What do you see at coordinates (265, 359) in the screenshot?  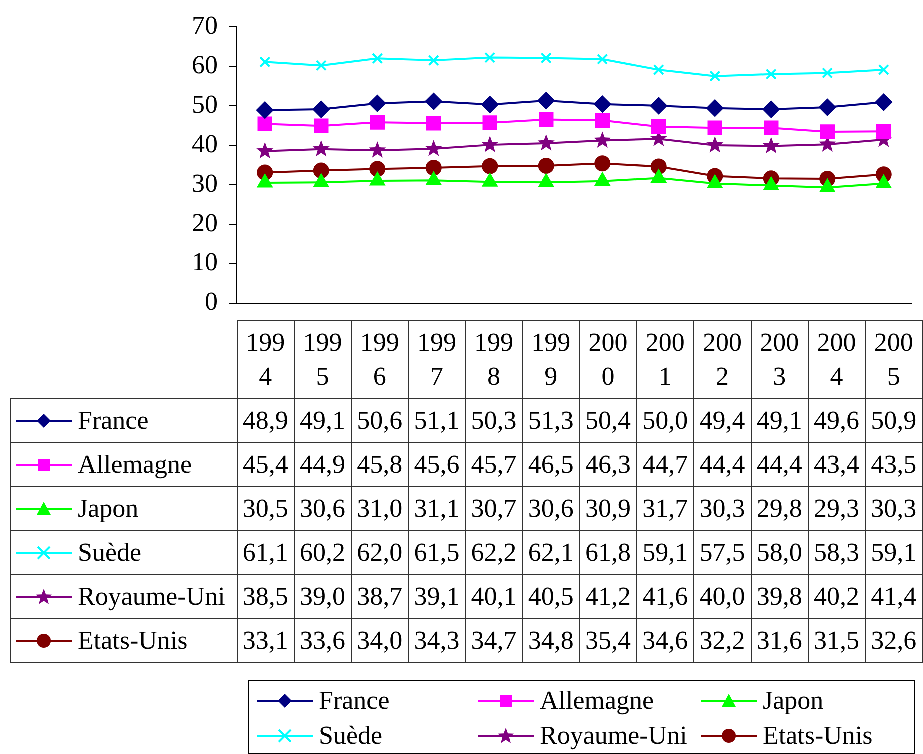 I see `x-tick-label: 1994` at bounding box center [265, 359].